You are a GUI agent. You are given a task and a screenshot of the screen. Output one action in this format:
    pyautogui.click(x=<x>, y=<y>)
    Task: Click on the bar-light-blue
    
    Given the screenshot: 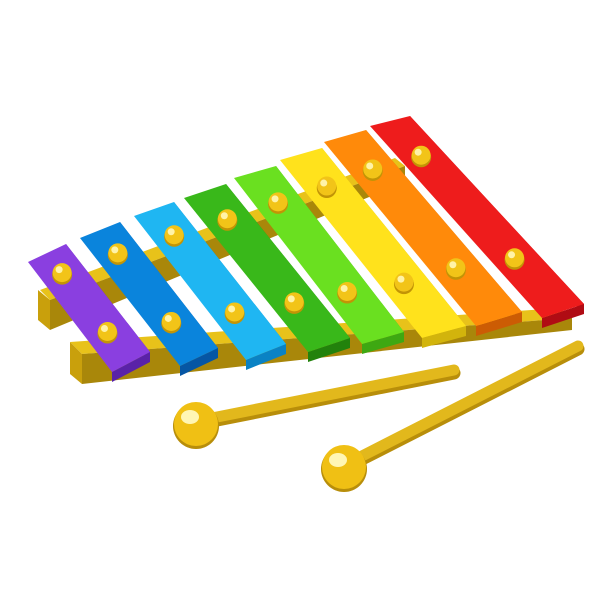 What is the action you would take?
    pyautogui.click(x=210, y=286)
    